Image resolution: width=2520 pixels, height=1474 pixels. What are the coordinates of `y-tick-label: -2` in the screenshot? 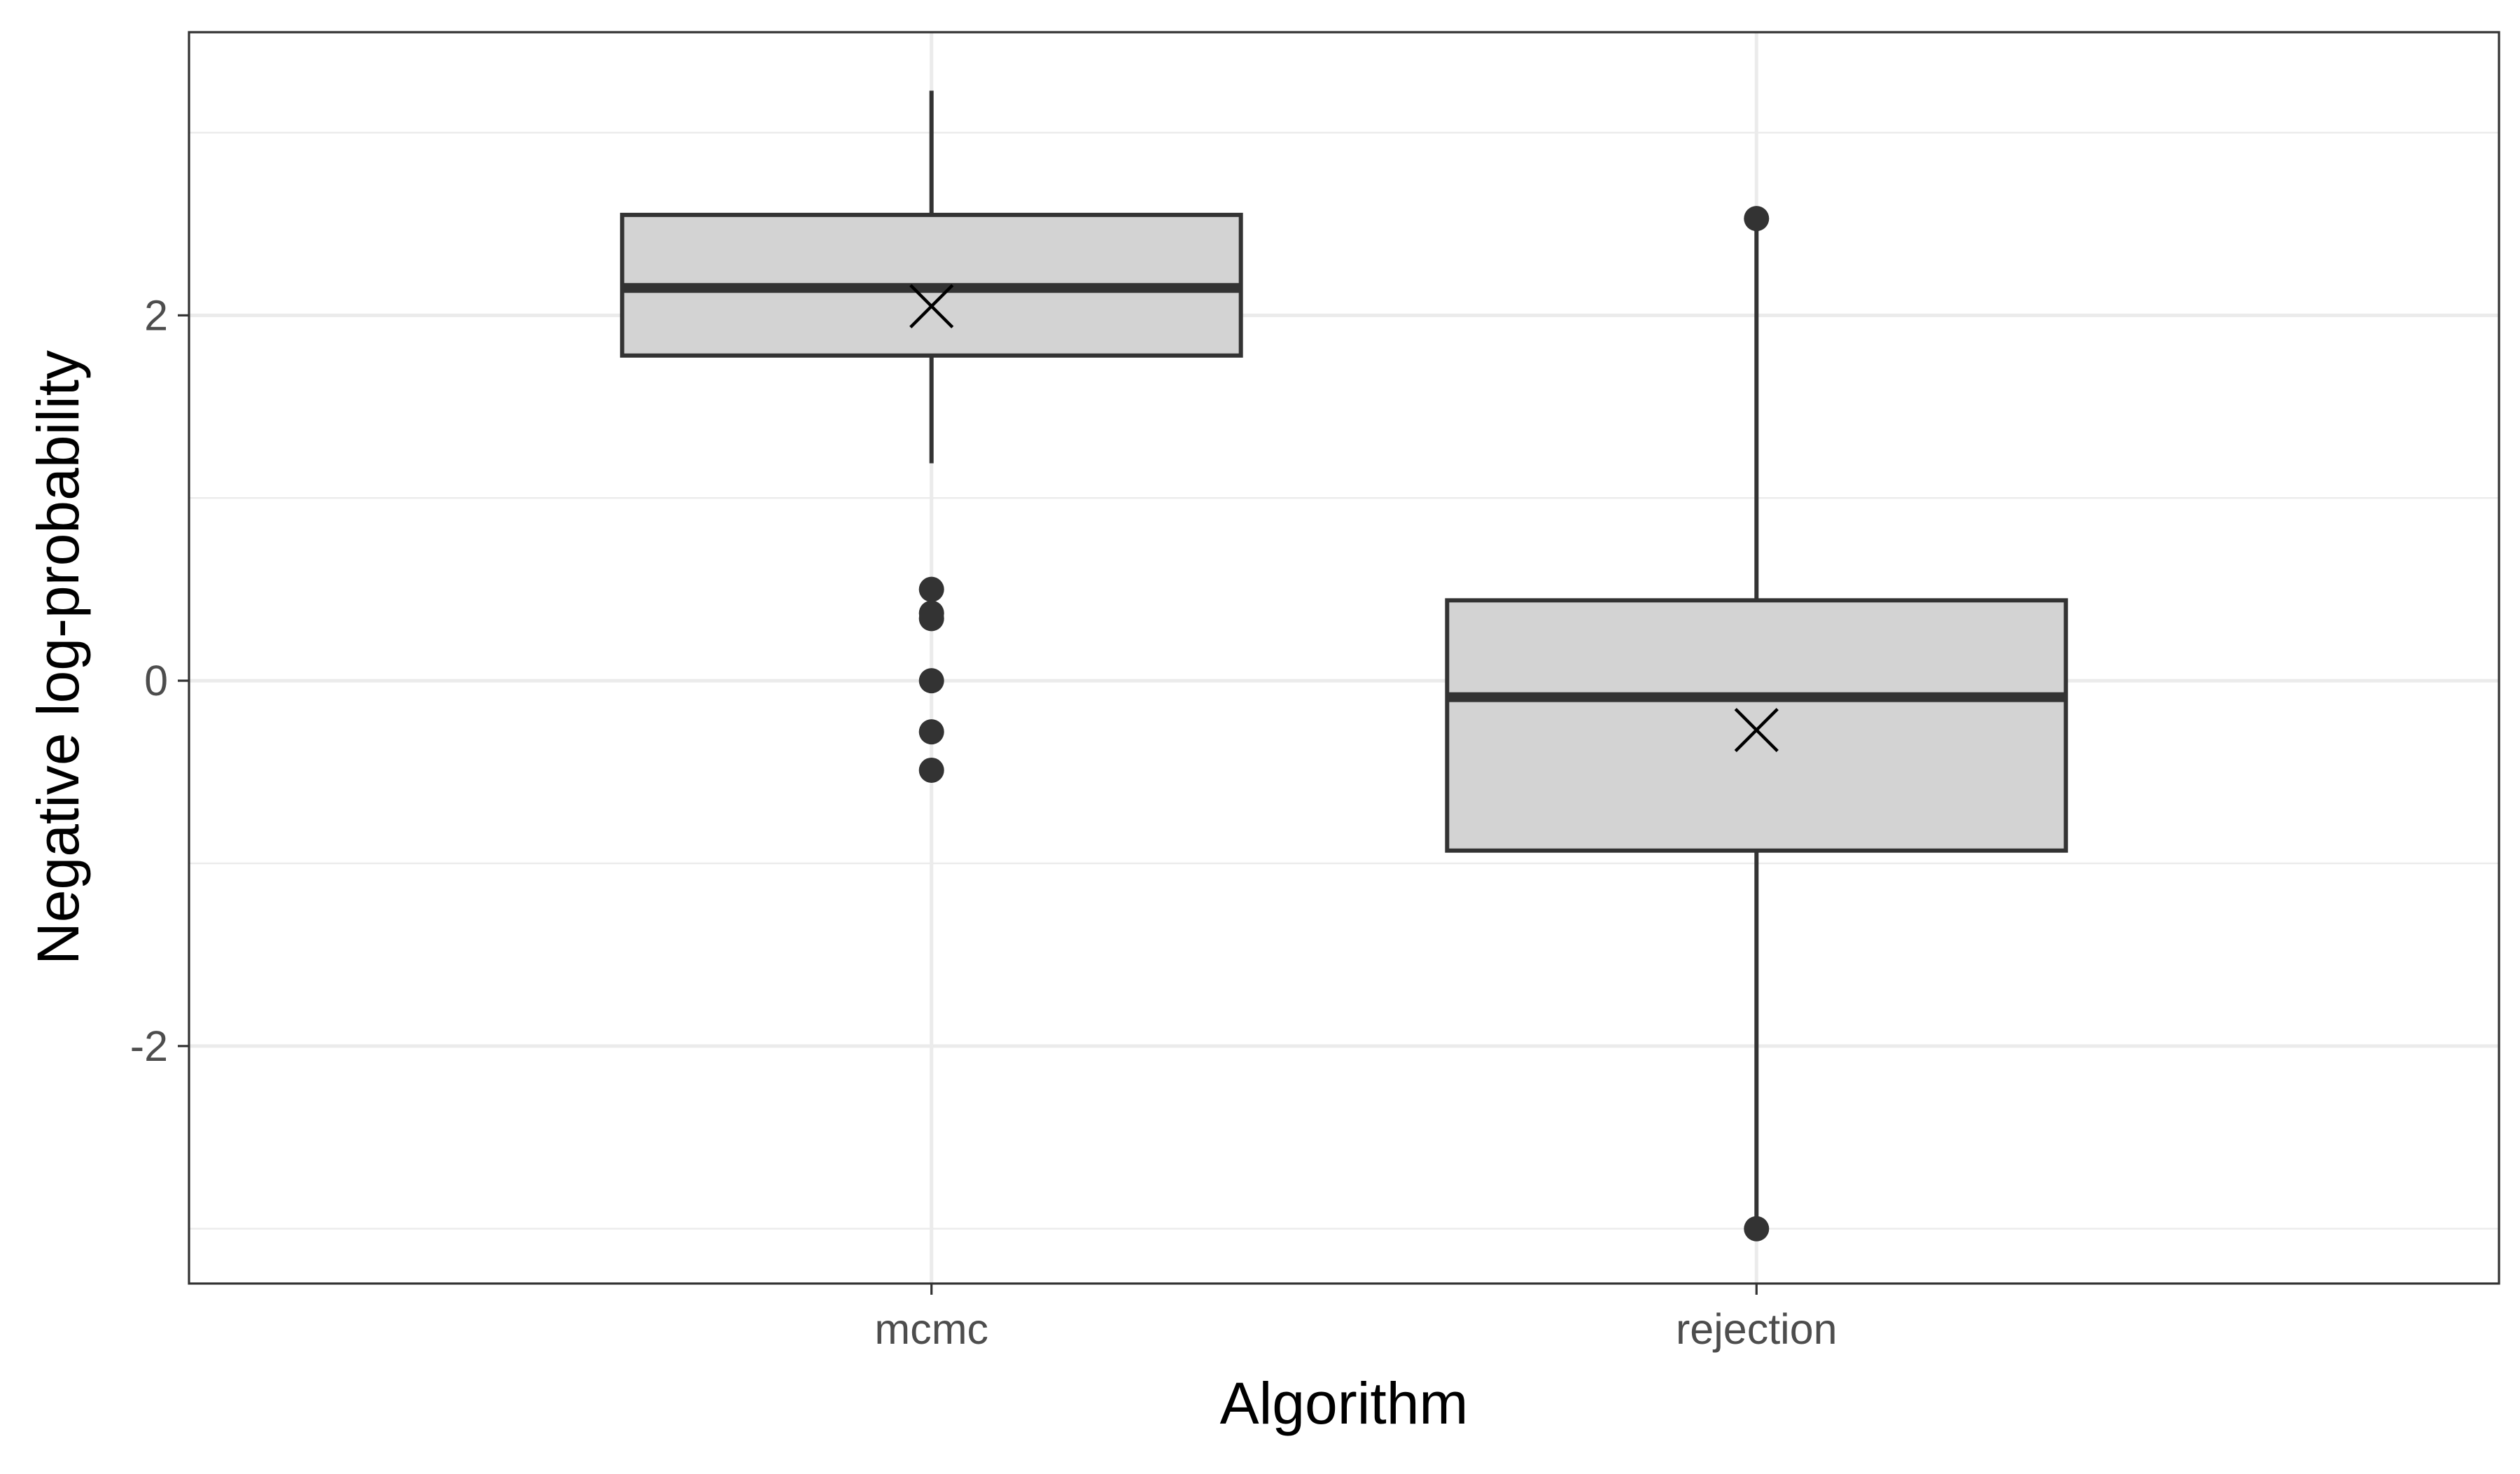 It's located at (149, 1046).